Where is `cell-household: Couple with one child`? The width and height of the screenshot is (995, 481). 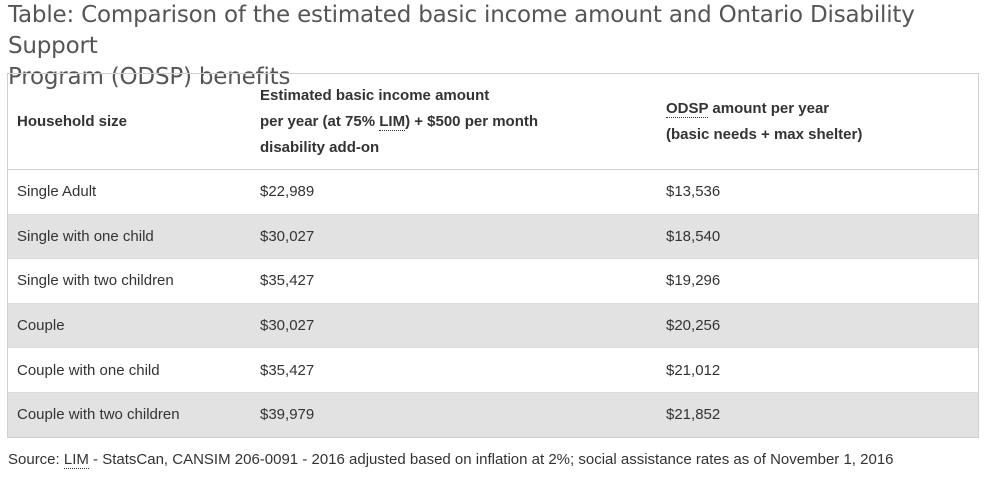
cell-household: Couple with one child is located at coordinates (129, 370).